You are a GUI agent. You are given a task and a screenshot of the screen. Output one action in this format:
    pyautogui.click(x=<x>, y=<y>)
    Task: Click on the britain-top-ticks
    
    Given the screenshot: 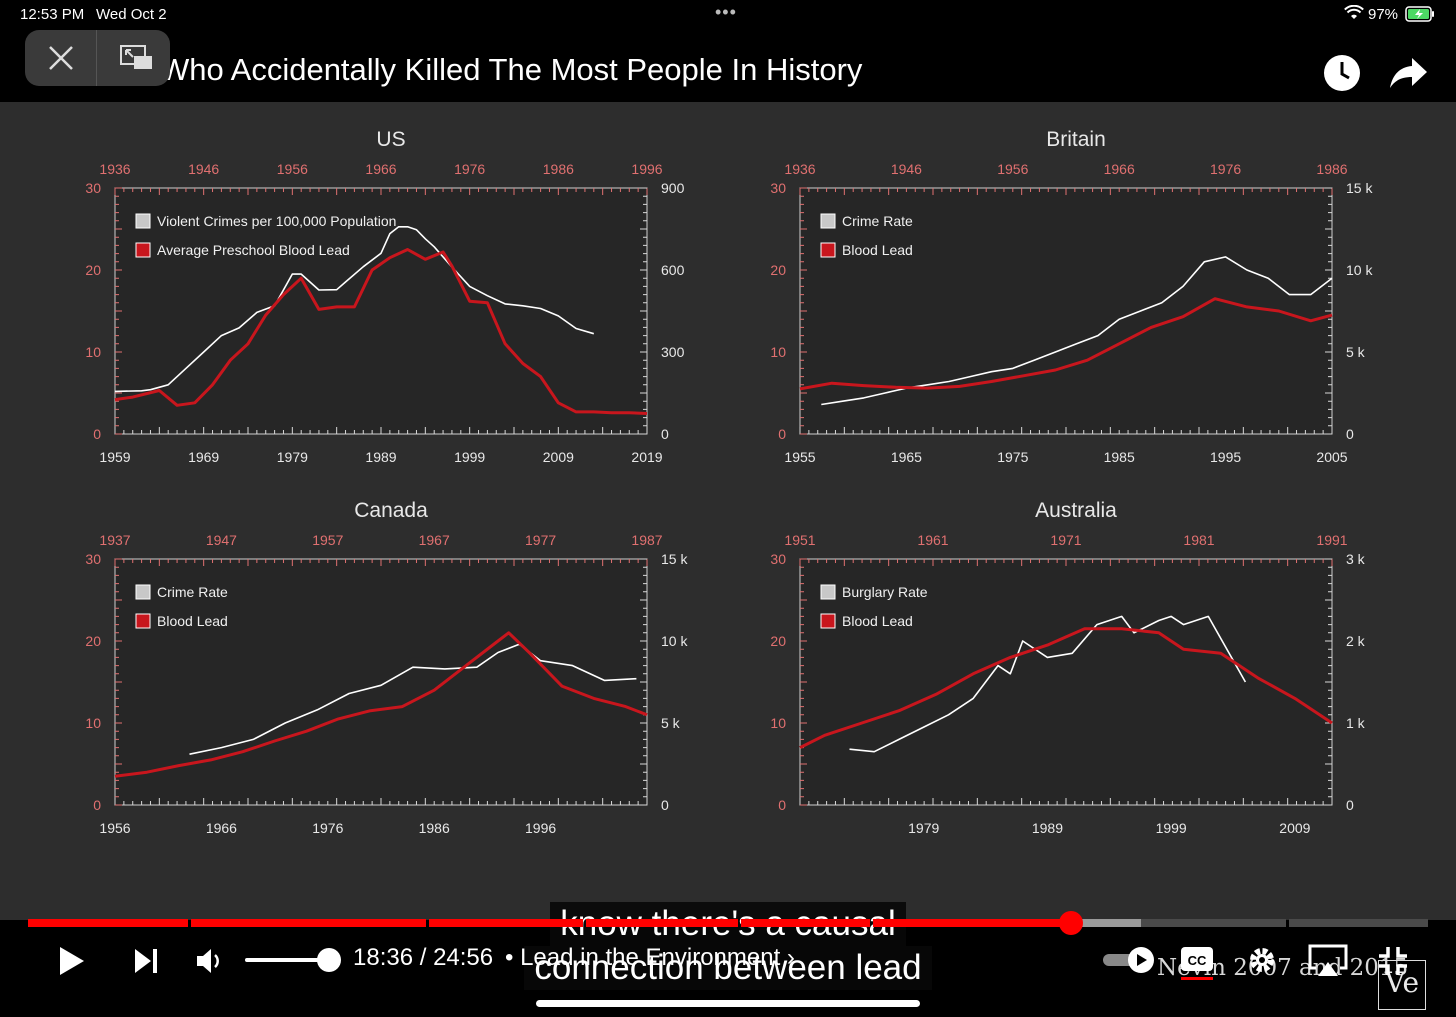 What is the action you would take?
    pyautogui.click(x=1066, y=191)
    